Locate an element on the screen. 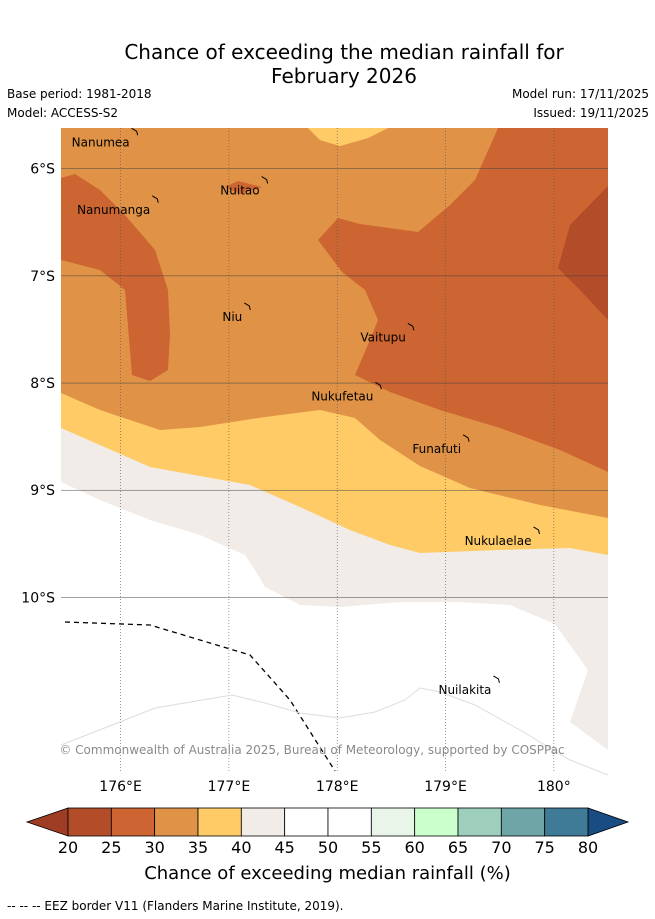 Image resolution: width=655 pixels, height=919 pixels. place-label: Vaitupu is located at coordinates (383, 337).